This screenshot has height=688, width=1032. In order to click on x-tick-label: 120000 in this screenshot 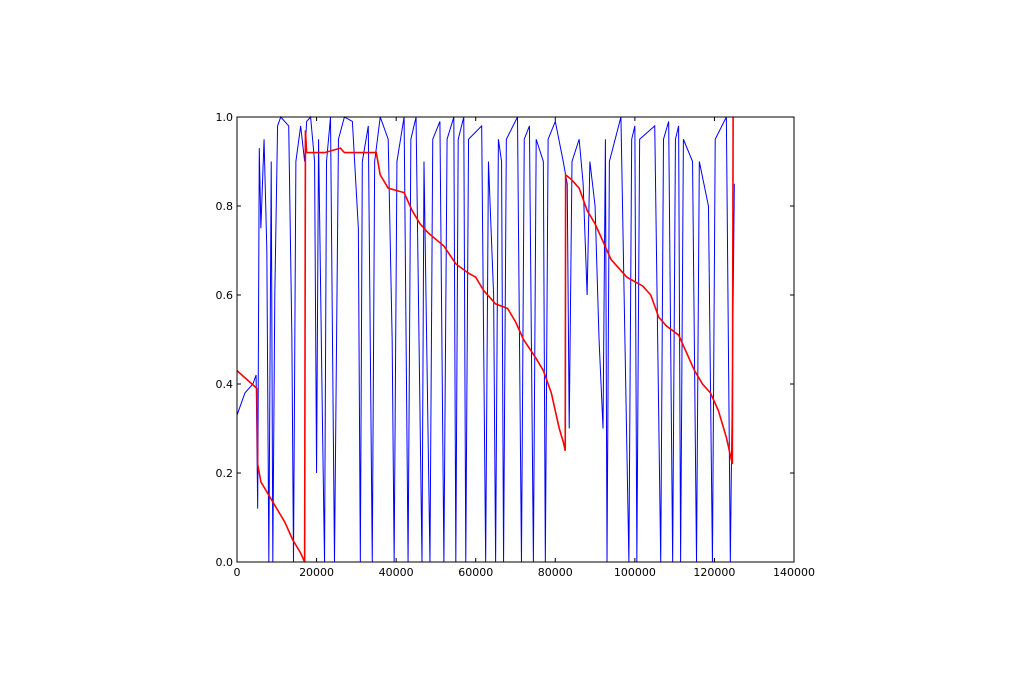, I will do `click(714, 572)`.